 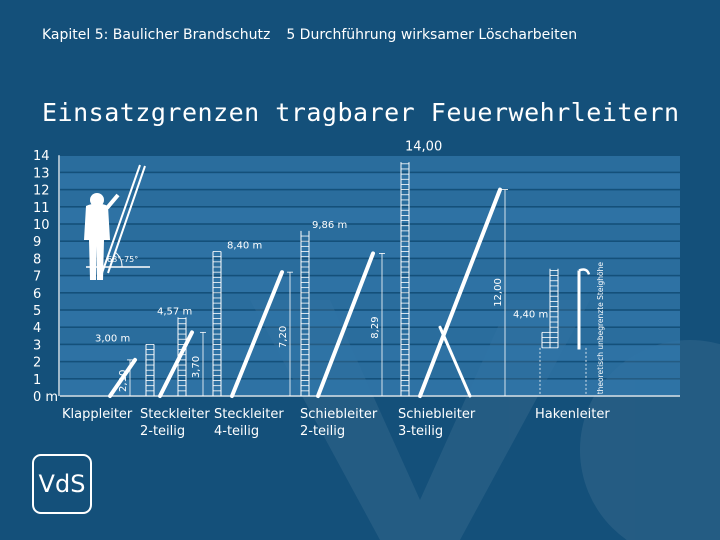 What do you see at coordinates (37, 380) in the screenshot?
I see `y-tick-1: 1` at bounding box center [37, 380].